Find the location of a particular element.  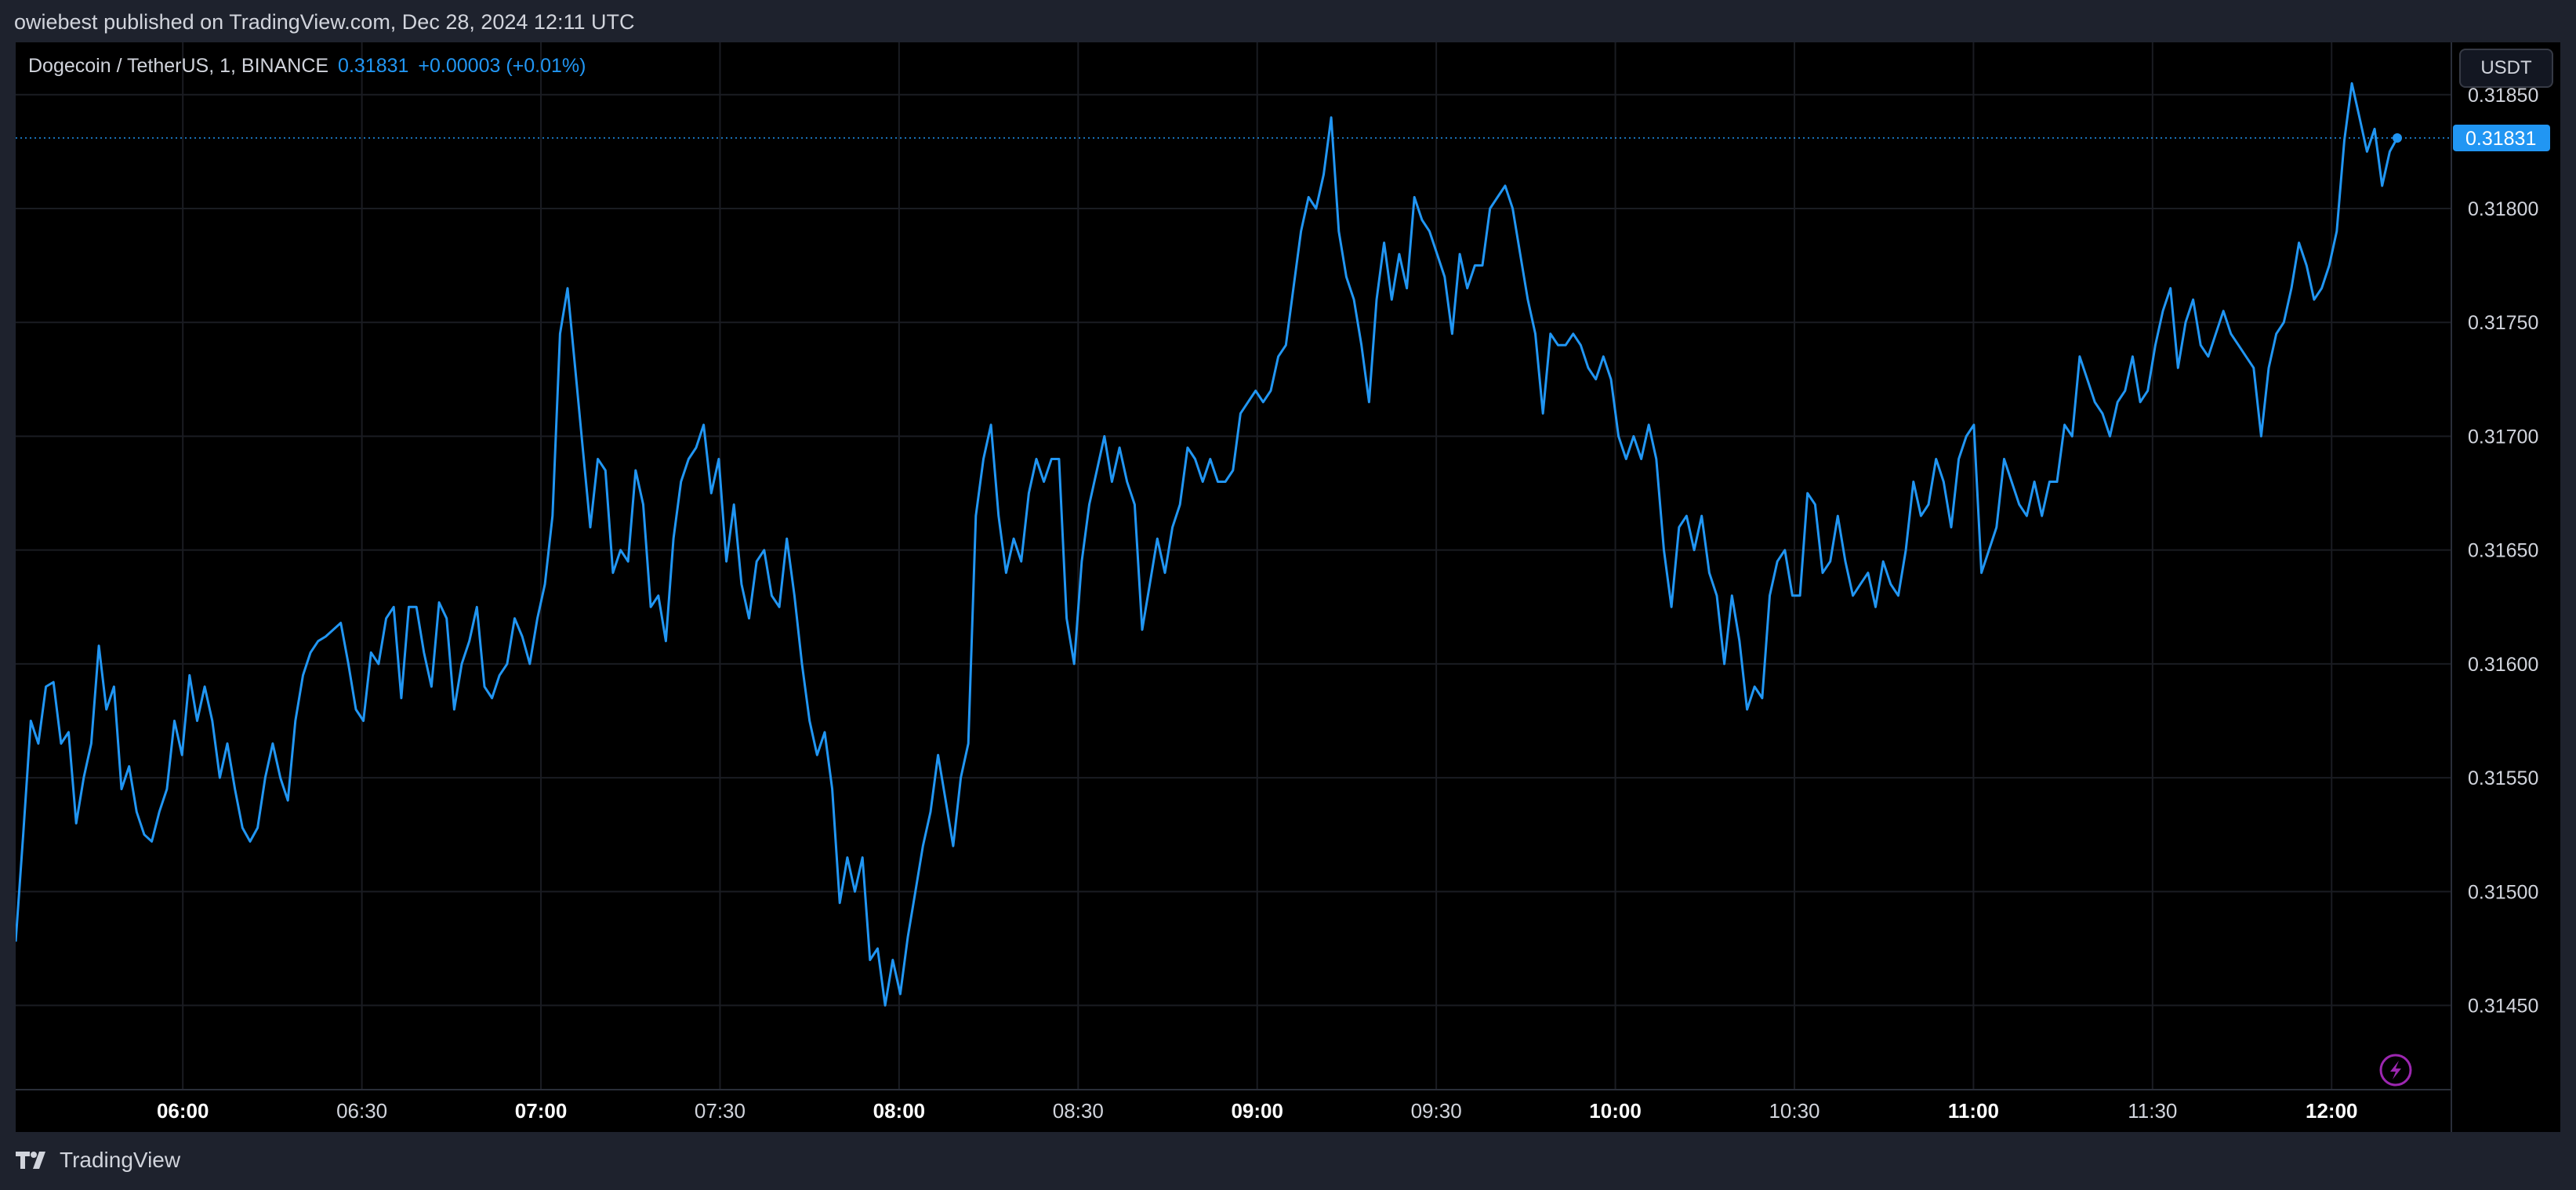

last-price-tag-label: 0.31831 is located at coordinates (2501, 139).